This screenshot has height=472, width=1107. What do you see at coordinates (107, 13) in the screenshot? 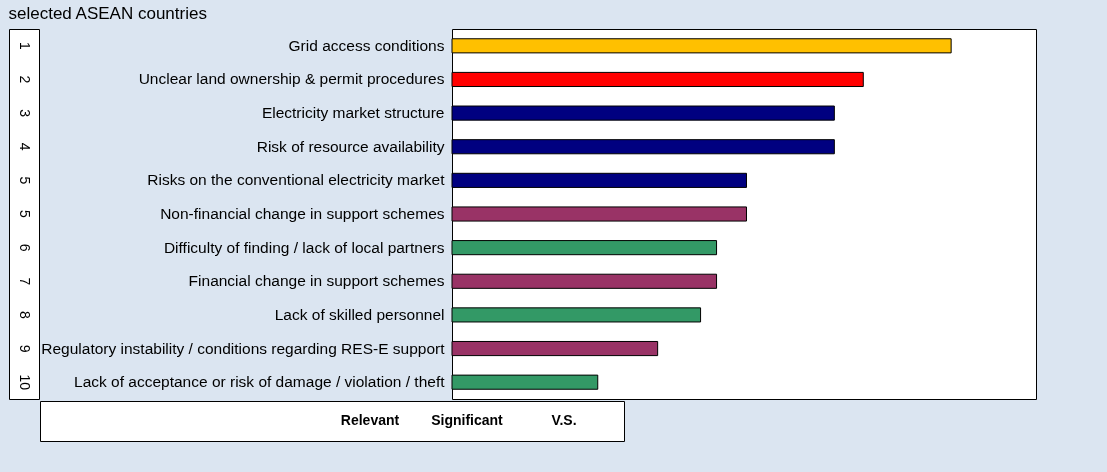
I see `text: selected ASEAN countries` at bounding box center [107, 13].